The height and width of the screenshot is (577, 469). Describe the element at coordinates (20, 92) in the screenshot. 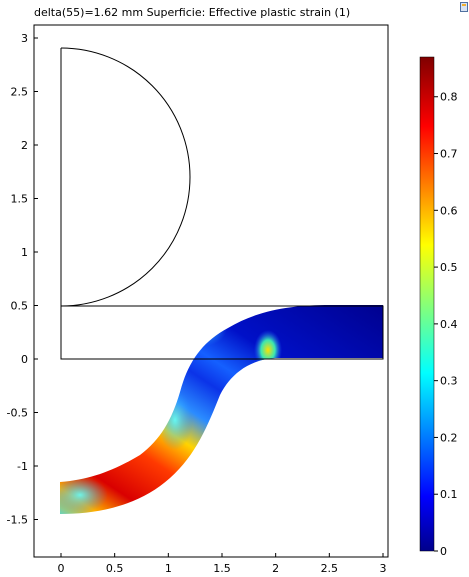

I see `y-tick-label: 2.5` at that location.